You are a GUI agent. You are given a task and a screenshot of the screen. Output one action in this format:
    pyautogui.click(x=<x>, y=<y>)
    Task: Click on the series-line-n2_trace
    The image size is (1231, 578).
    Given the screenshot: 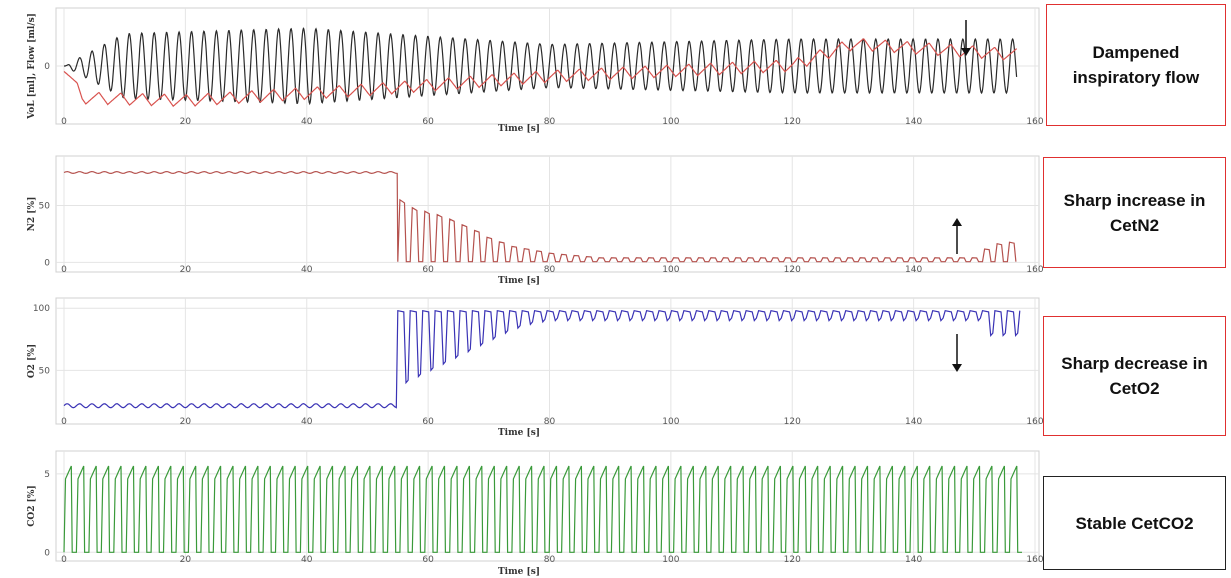 What is the action you would take?
    pyautogui.click(x=540, y=216)
    